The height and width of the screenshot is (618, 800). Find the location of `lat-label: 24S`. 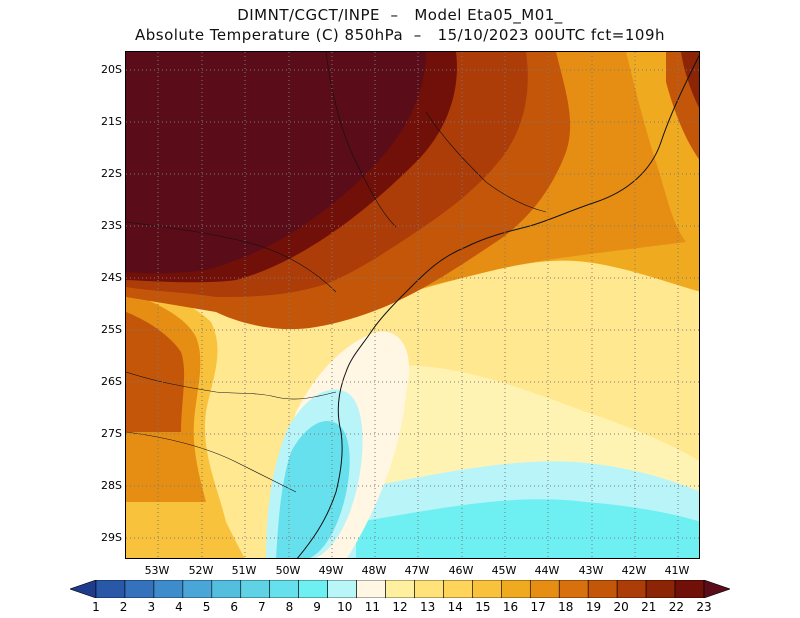

lat-label: 24S is located at coordinates (111, 277).